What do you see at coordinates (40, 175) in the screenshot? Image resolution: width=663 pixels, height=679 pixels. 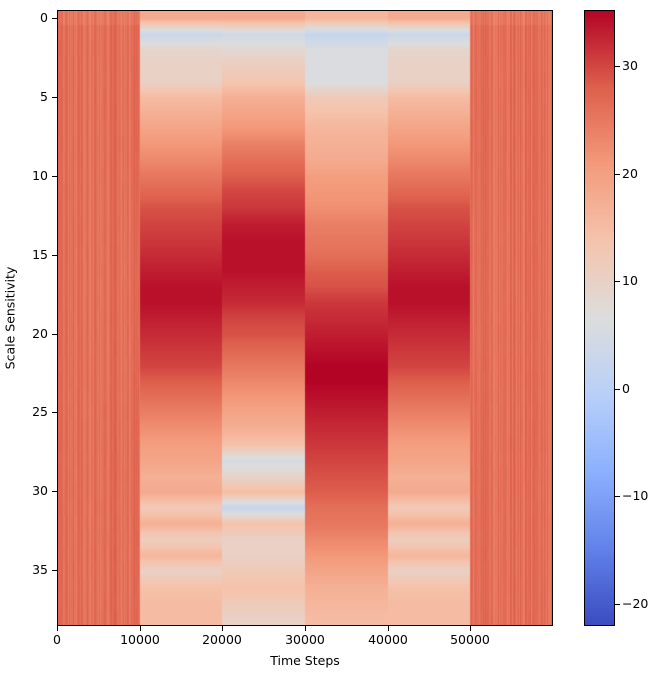 I see `y-tick-label: 10` at bounding box center [40, 175].